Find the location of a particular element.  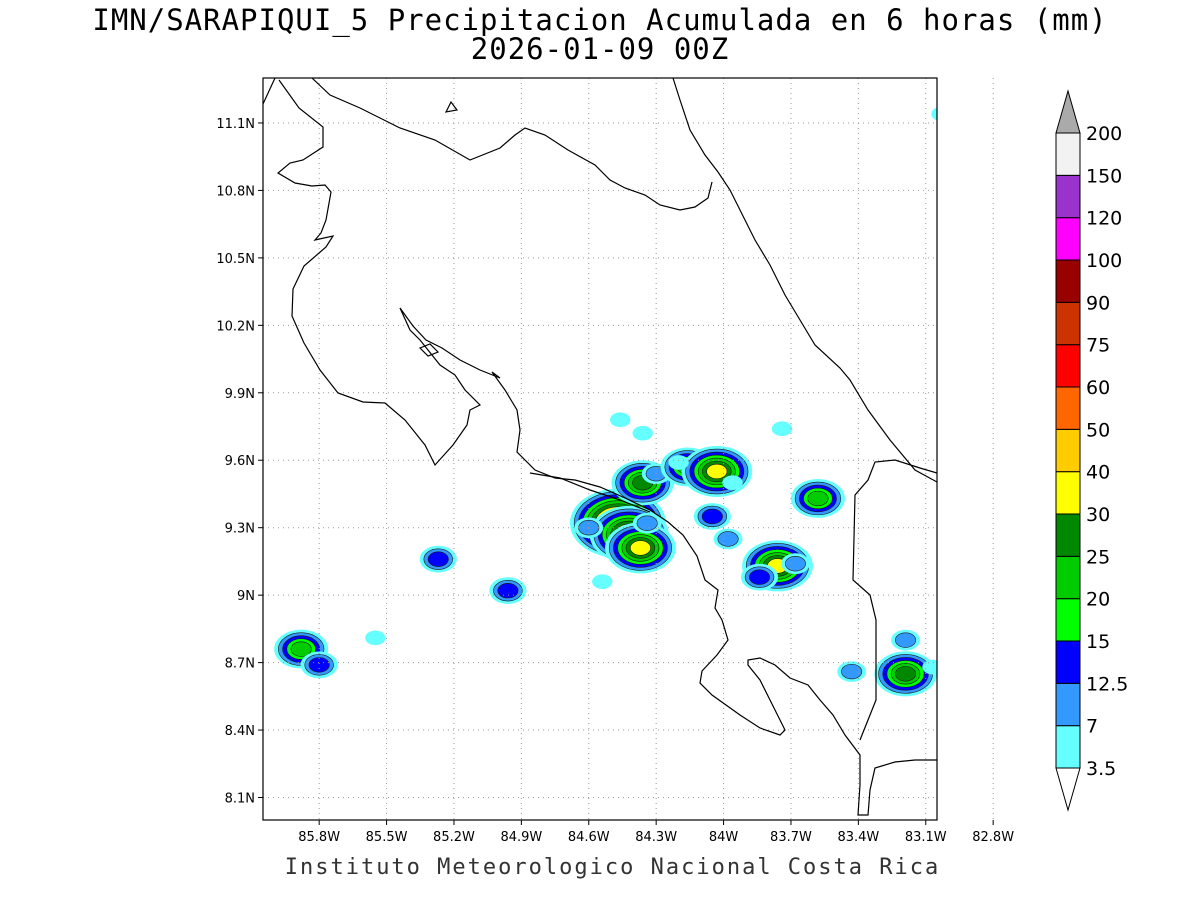

colorbar-label: 7 is located at coordinates (1092, 727).